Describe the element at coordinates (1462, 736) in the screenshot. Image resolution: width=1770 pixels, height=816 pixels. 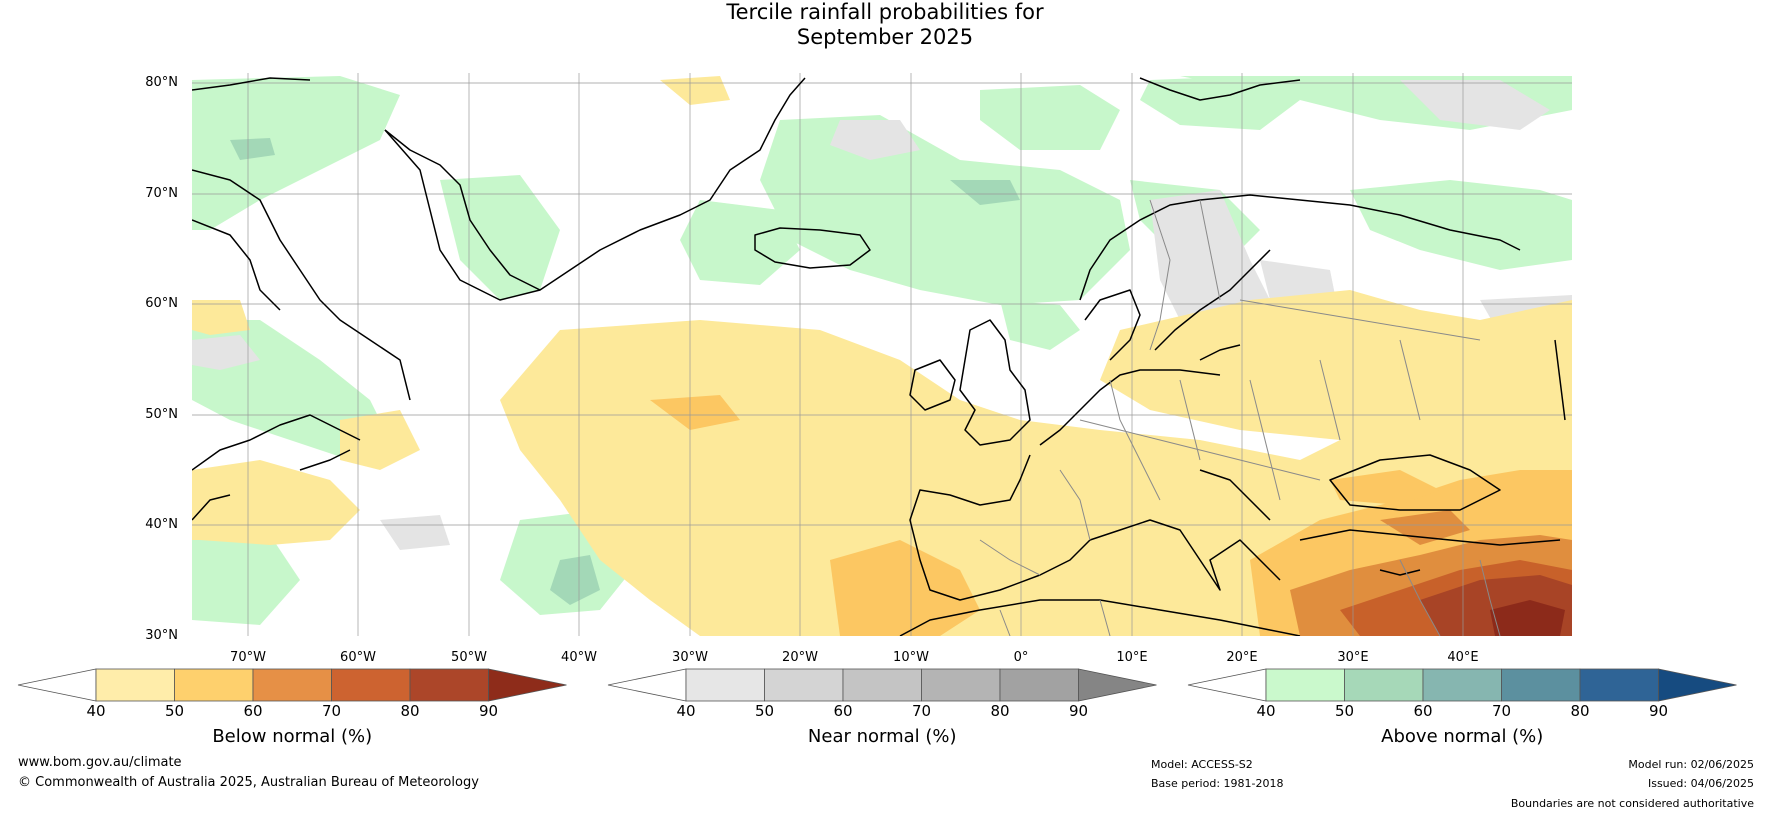
I see `colorbar-title: Above normal (%)` at that location.